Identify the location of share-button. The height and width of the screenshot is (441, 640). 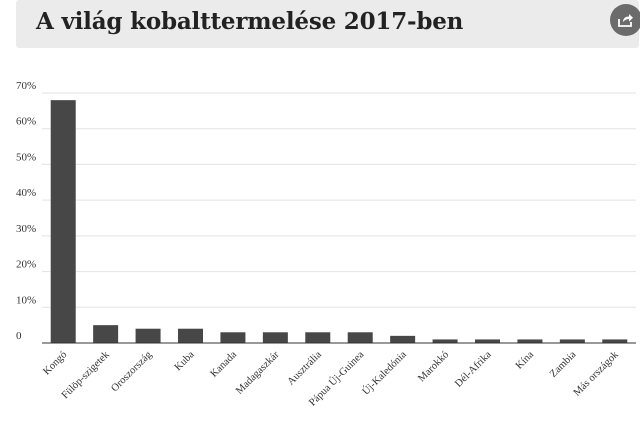
(625, 20).